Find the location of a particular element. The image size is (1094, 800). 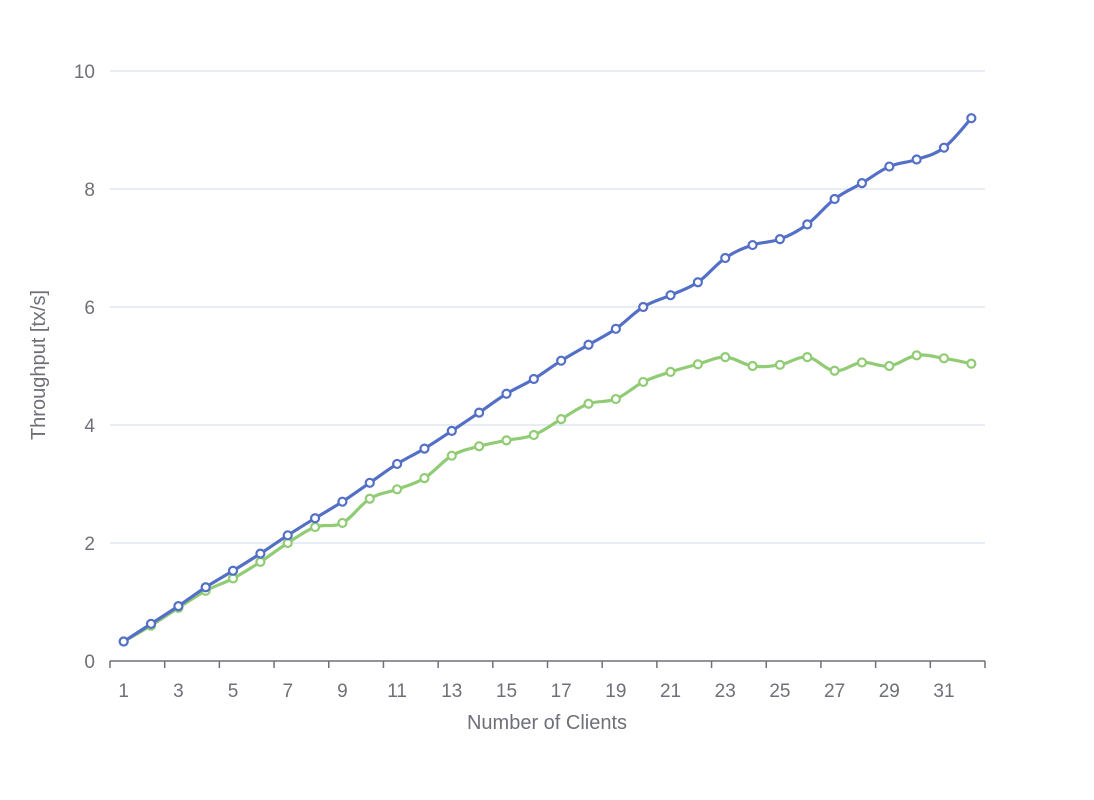

x-tick-label: 29 is located at coordinates (889, 691).